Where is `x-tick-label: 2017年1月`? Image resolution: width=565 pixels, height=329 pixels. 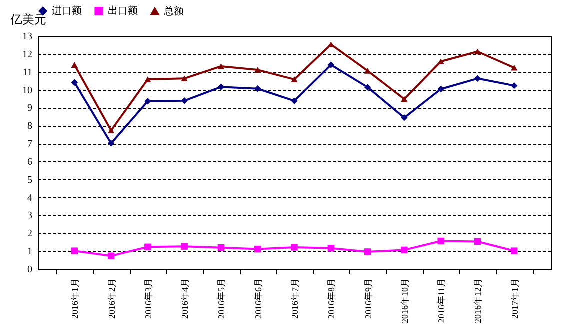 x-tick-label: 2017年1月 is located at coordinates (515, 298).